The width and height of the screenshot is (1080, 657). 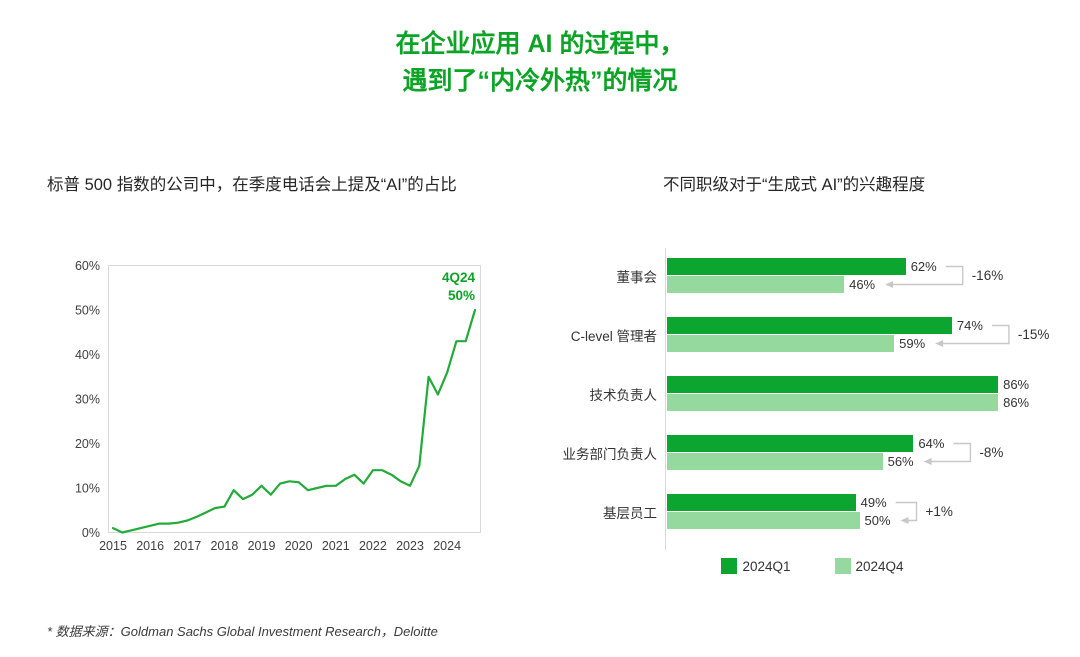 What do you see at coordinates (630, 513) in the screenshot?
I see `category-label: 基层员工` at bounding box center [630, 513].